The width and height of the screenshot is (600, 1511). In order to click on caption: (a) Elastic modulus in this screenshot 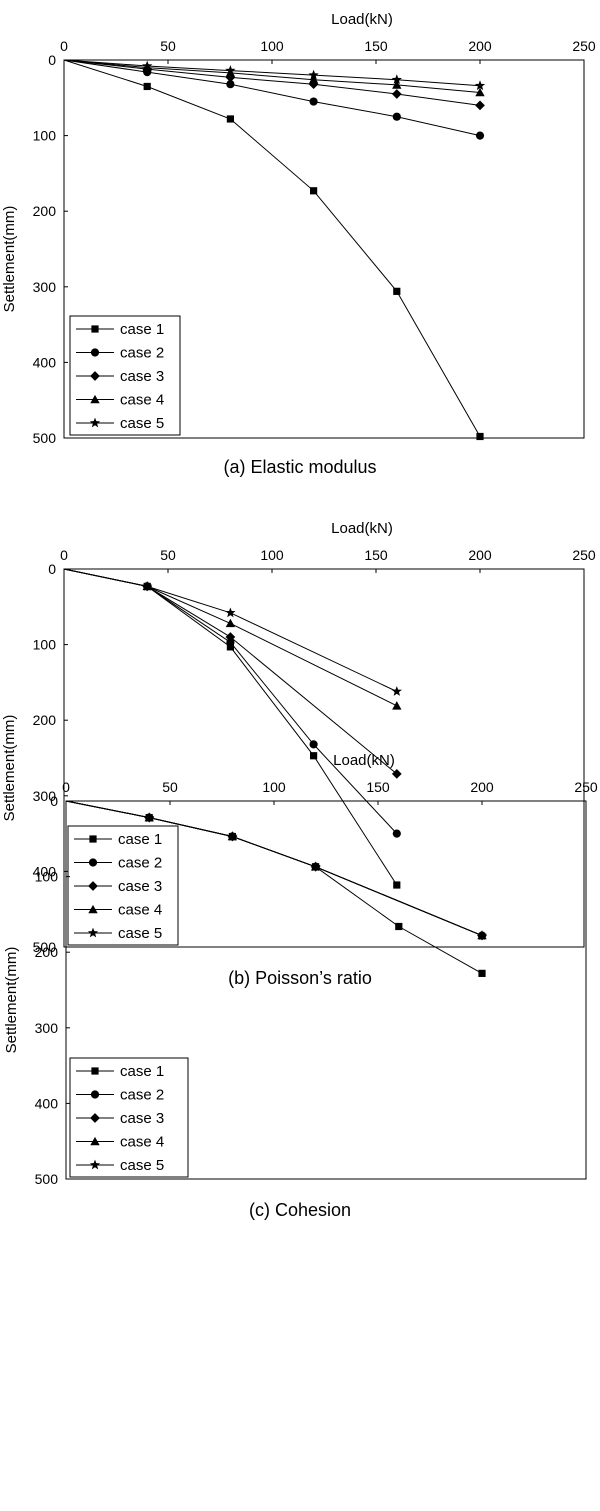, I will do `click(299, 467)`.